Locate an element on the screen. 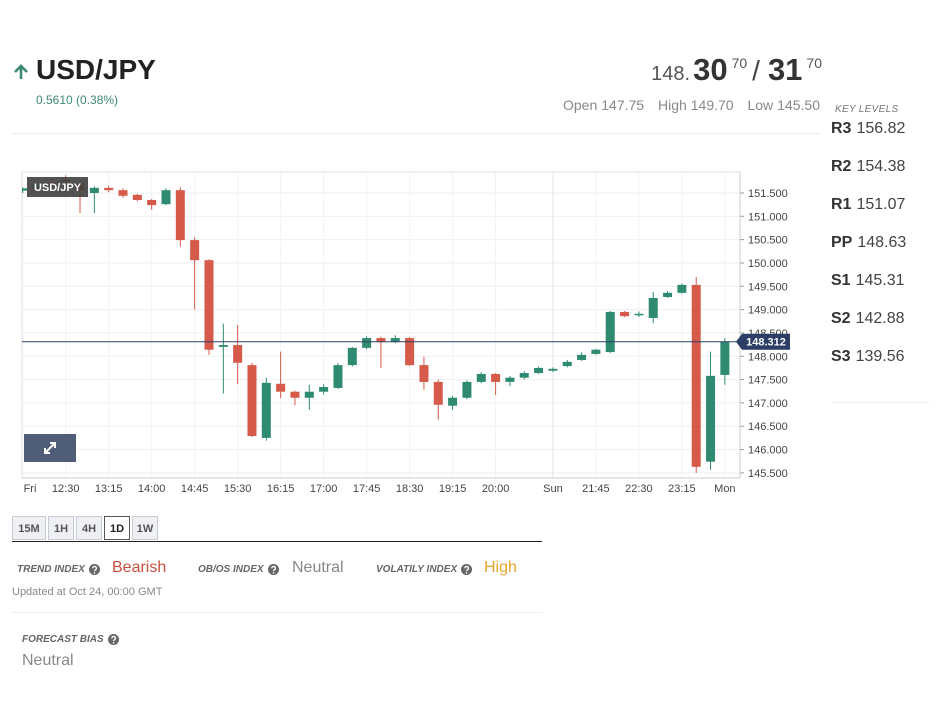 The width and height of the screenshot is (936, 707). key-level-value: 148.63 is located at coordinates (882, 242).